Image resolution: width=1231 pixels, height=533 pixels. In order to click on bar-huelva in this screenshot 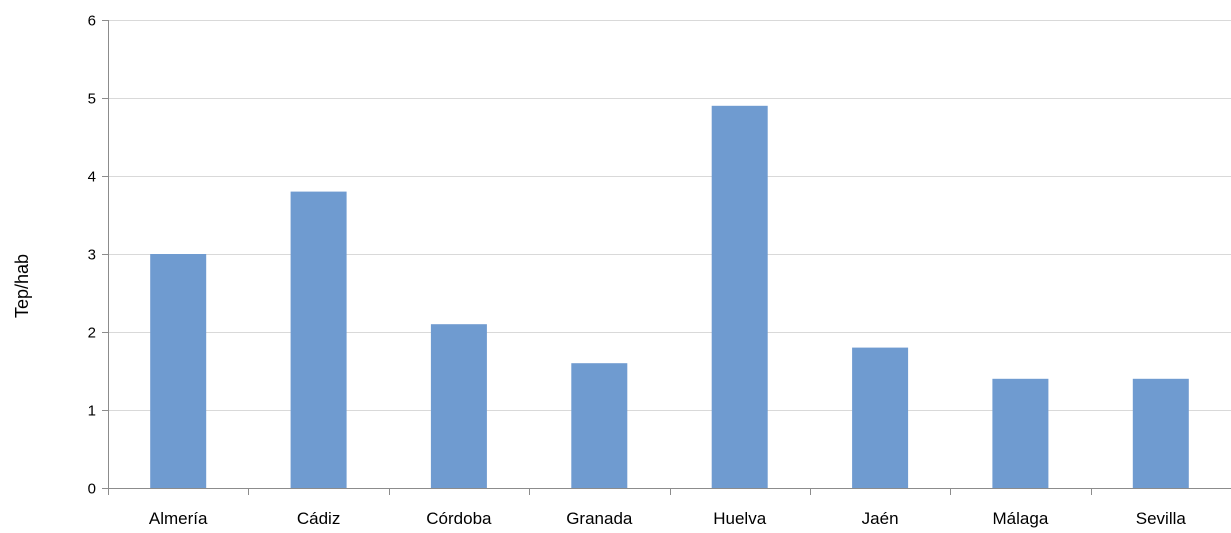, I will do `click(739, 297)`.